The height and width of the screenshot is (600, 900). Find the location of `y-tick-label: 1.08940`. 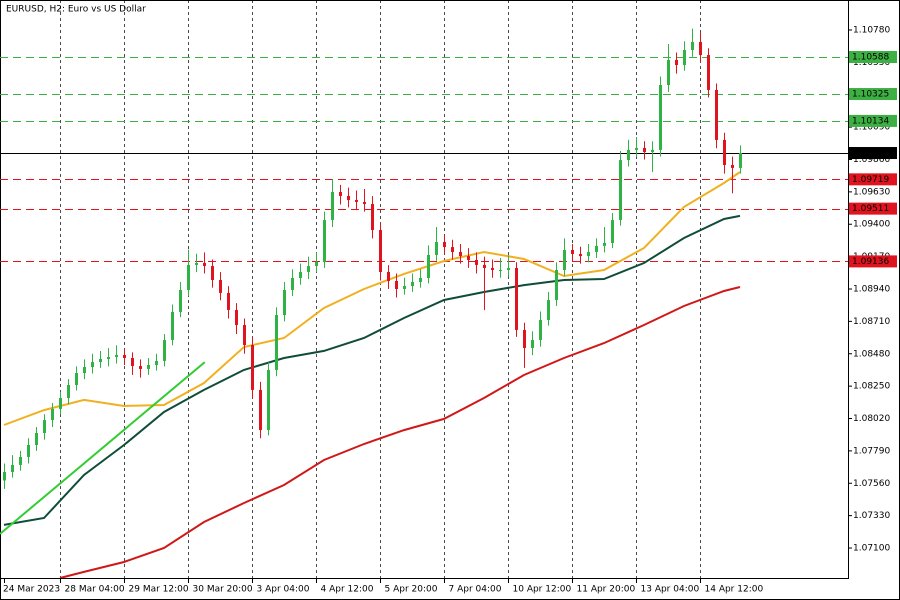

y-tick-label: 1.08940 is located at coordinates (871, 290).